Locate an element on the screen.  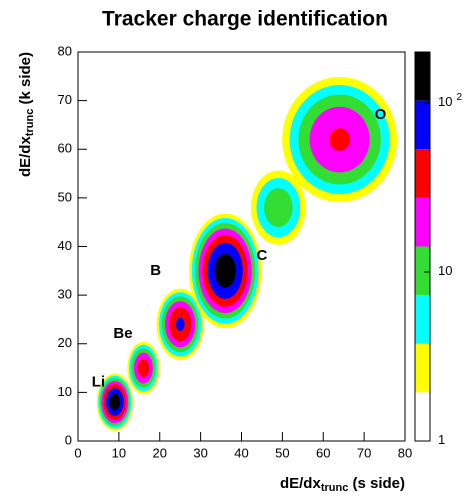
x-axis-label: dE/dxtrunc (s side) is located at coordinates (342, 484).